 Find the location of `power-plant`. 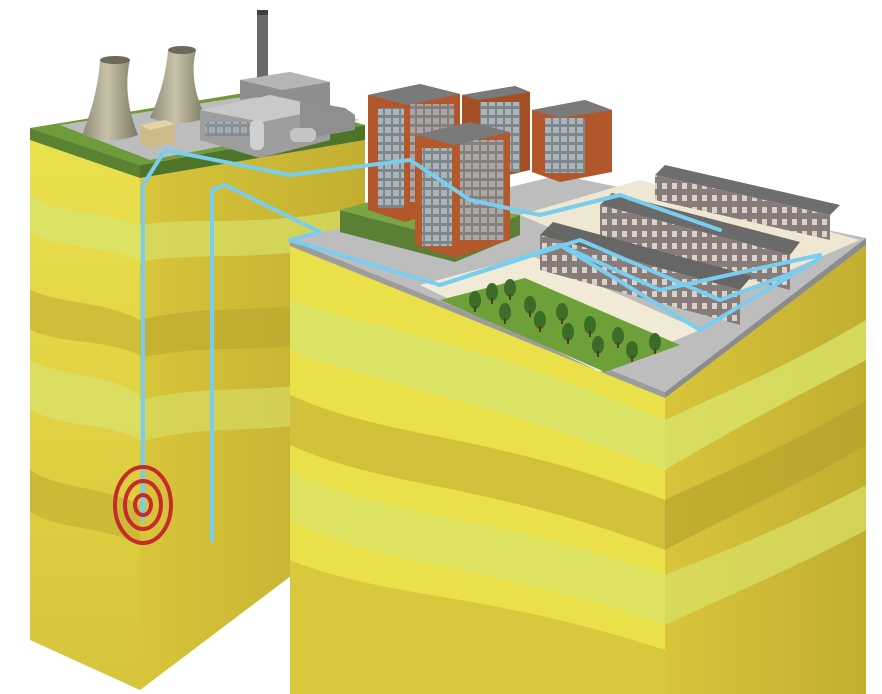

power-plant is located at coordinates (218, 84).